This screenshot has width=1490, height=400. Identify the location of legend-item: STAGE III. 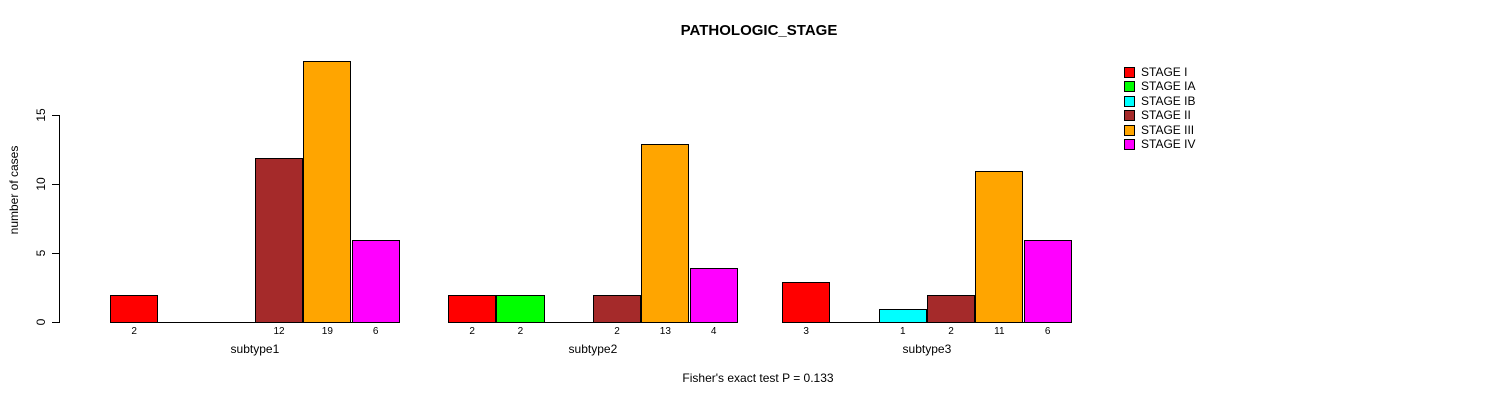
(1159, 129).